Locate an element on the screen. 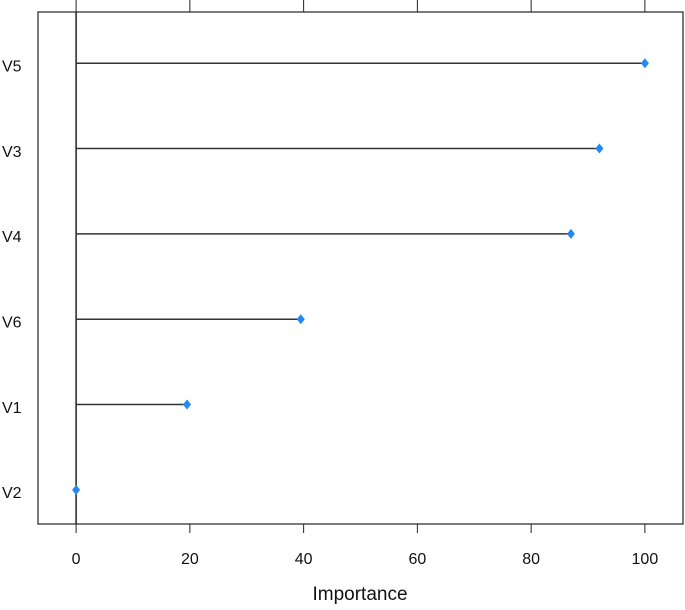 This screenshot has height=610, width=685. y-tick-label: V3 is located at coordinates (12, 152).